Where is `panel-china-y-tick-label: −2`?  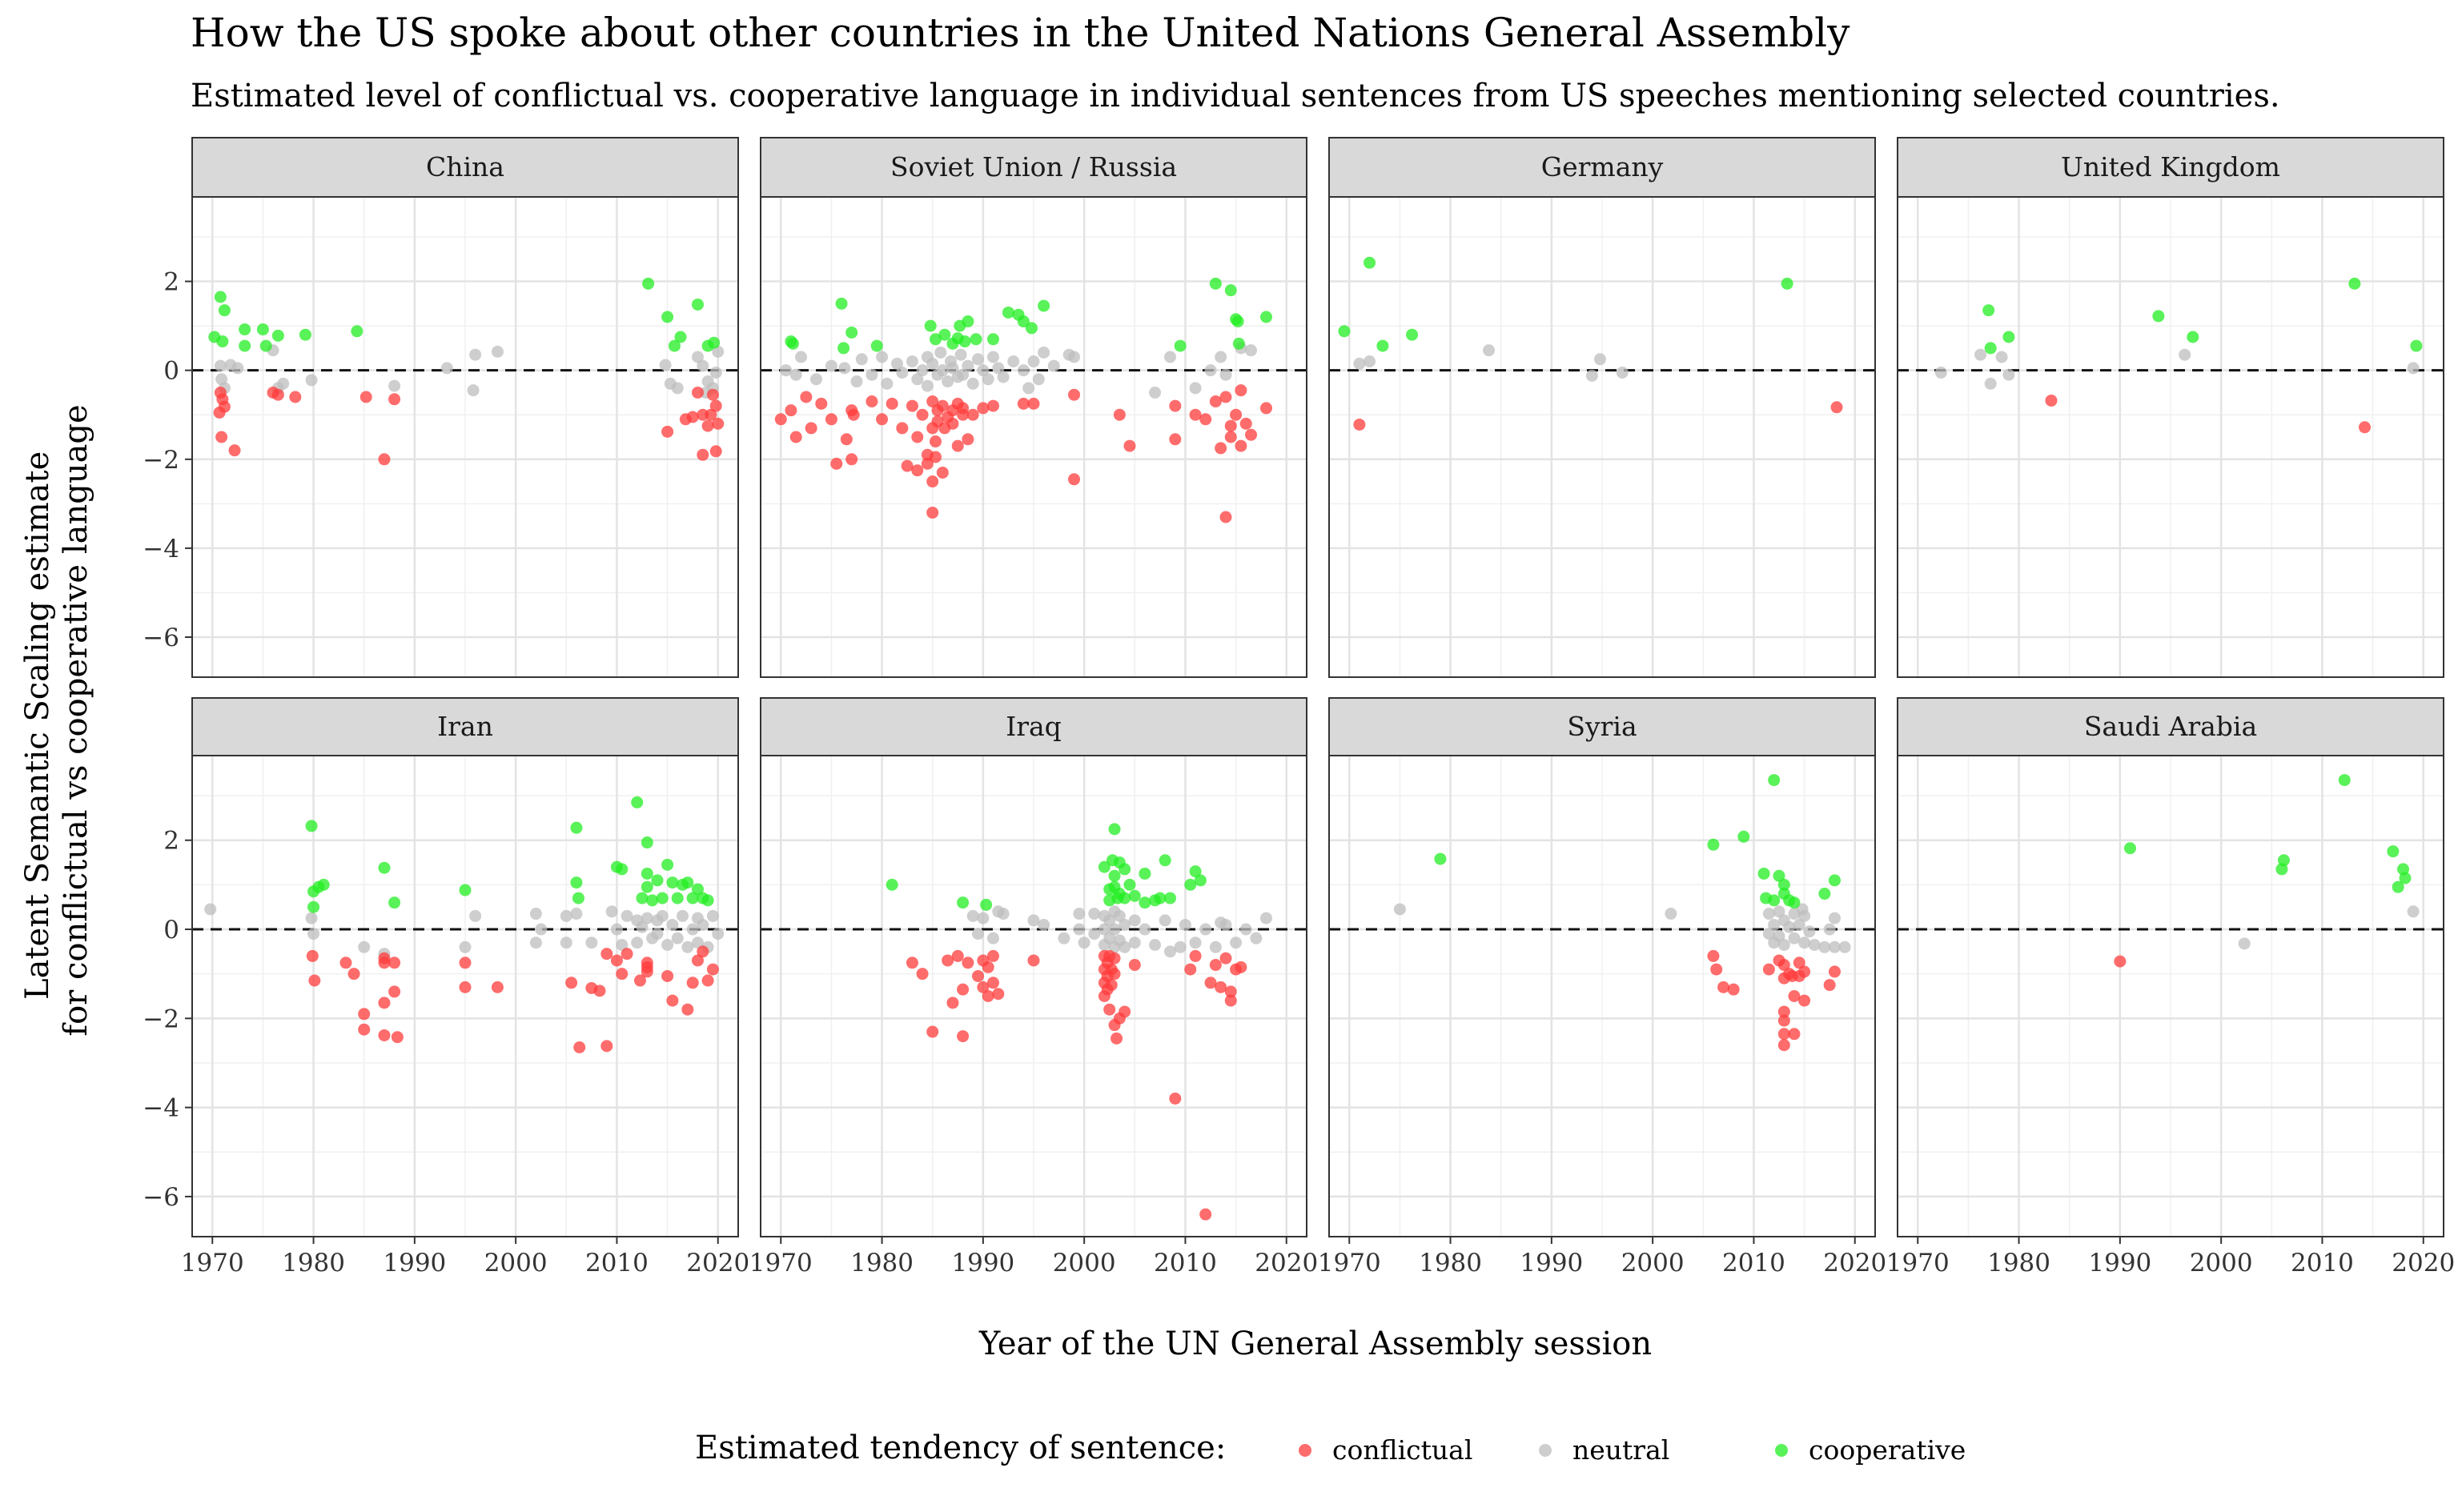 panel-china-y-tick-label: −2 is located at coordinates (161, 460).